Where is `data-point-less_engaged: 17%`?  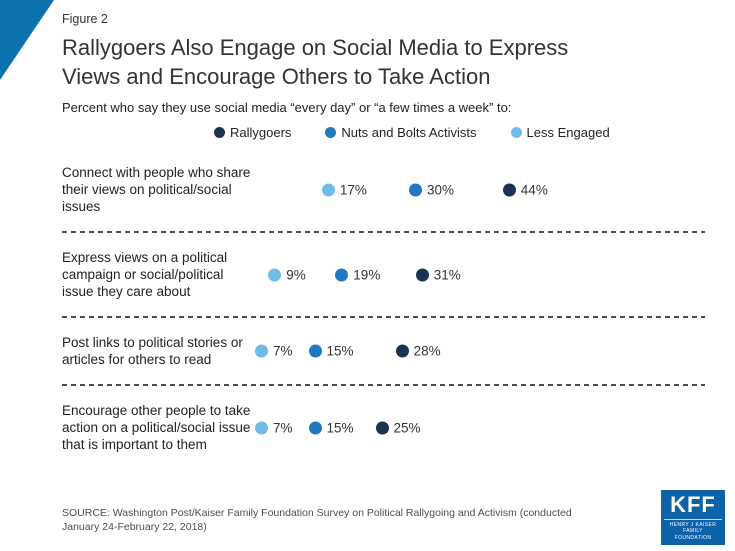
data-point-less_engaged: 17% is located at coordinates (344, 190).